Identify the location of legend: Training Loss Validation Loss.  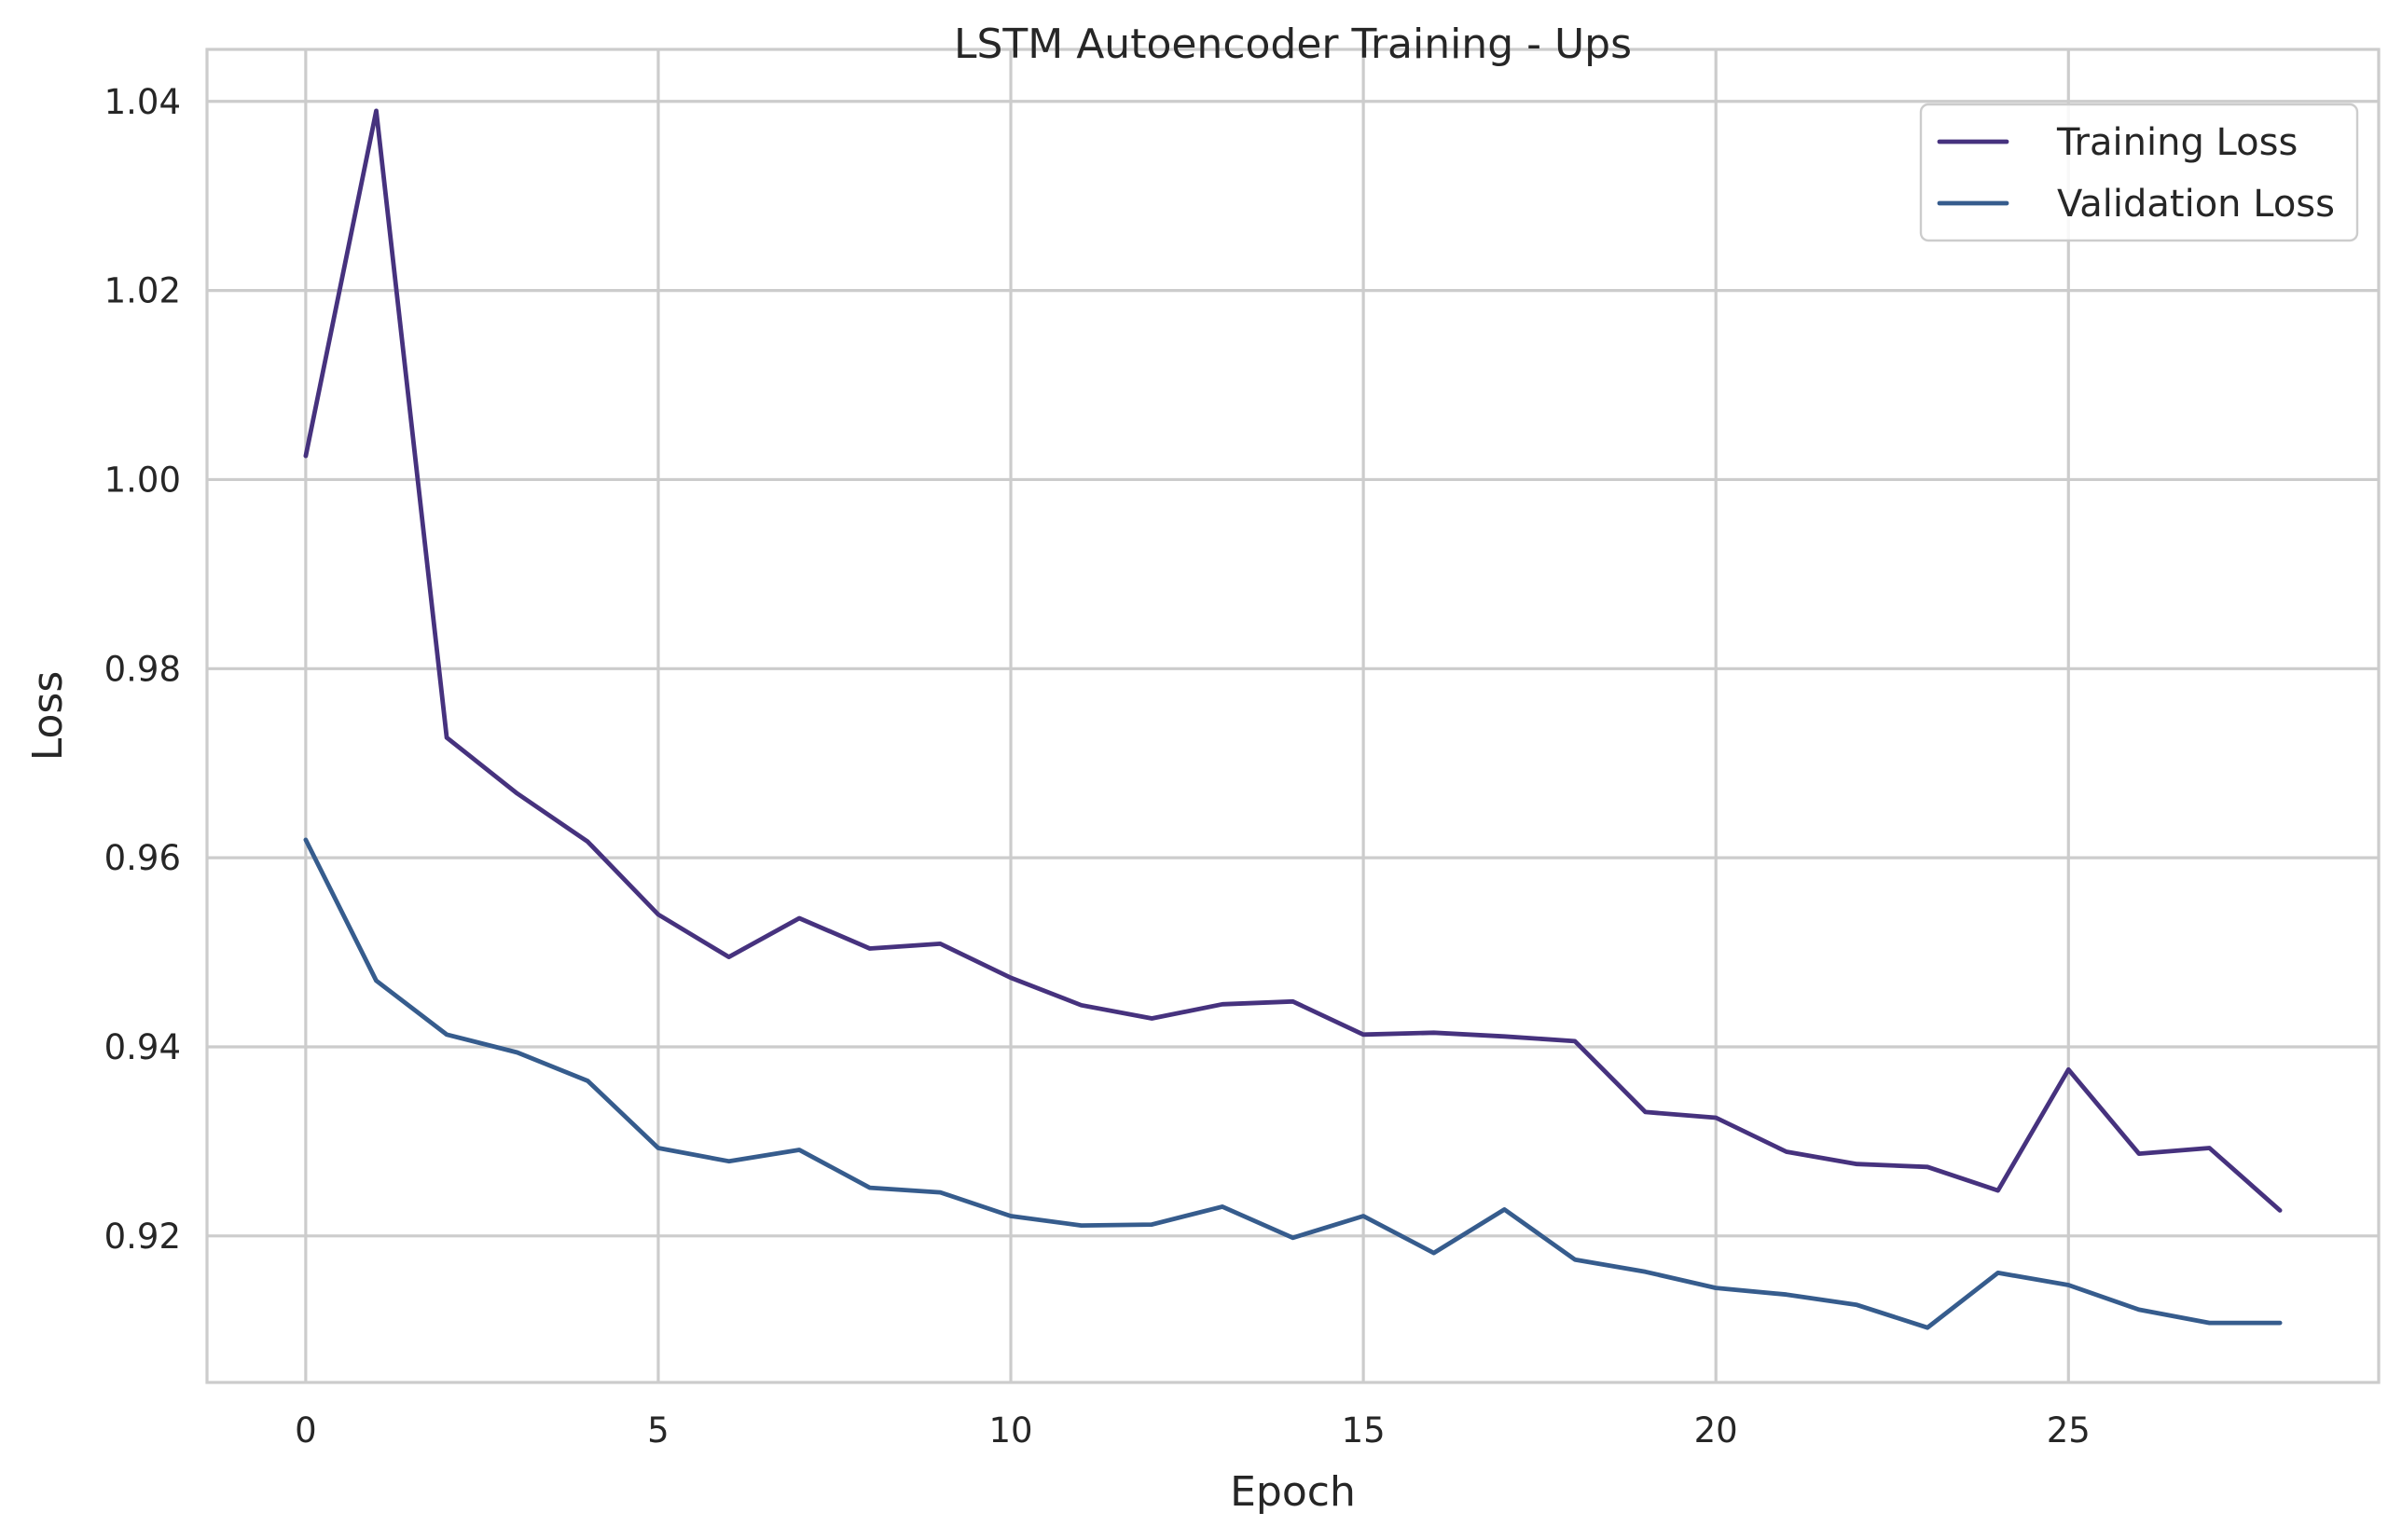
(2139, 172).